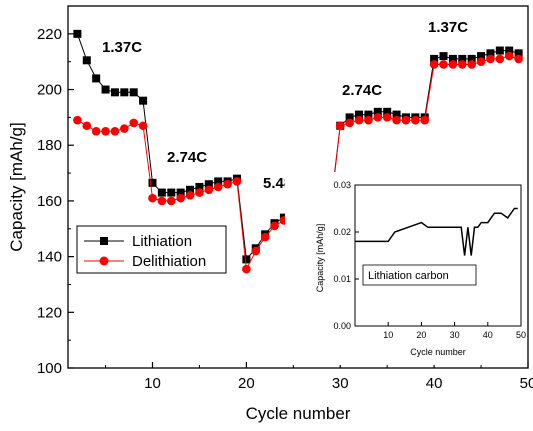  Describe the element at coordinates (49, 201) in the screenshot. I see `y-tick-label: 160` at that location.